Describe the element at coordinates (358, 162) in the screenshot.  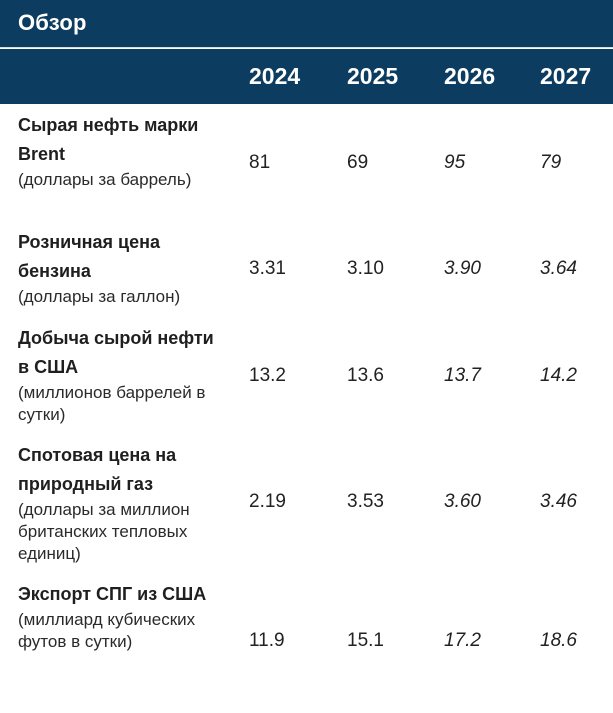
I see `cell-2025: 69` at that location.